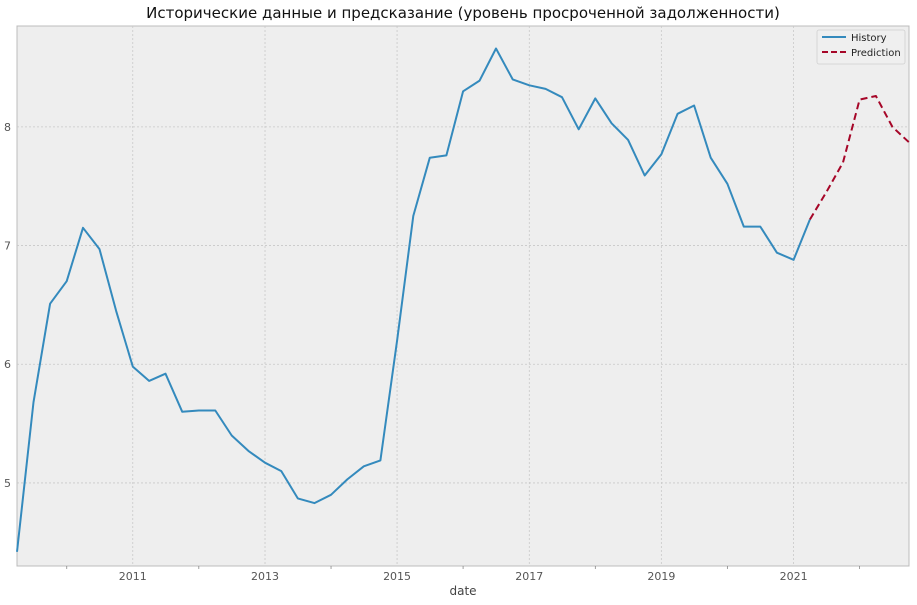 Image resolution: width=917 pixels, height=605 pixels. What do you see at coordinates (463, 567) in the screenshot?
I see `minor-ticks` at bounding box center [463, 567].